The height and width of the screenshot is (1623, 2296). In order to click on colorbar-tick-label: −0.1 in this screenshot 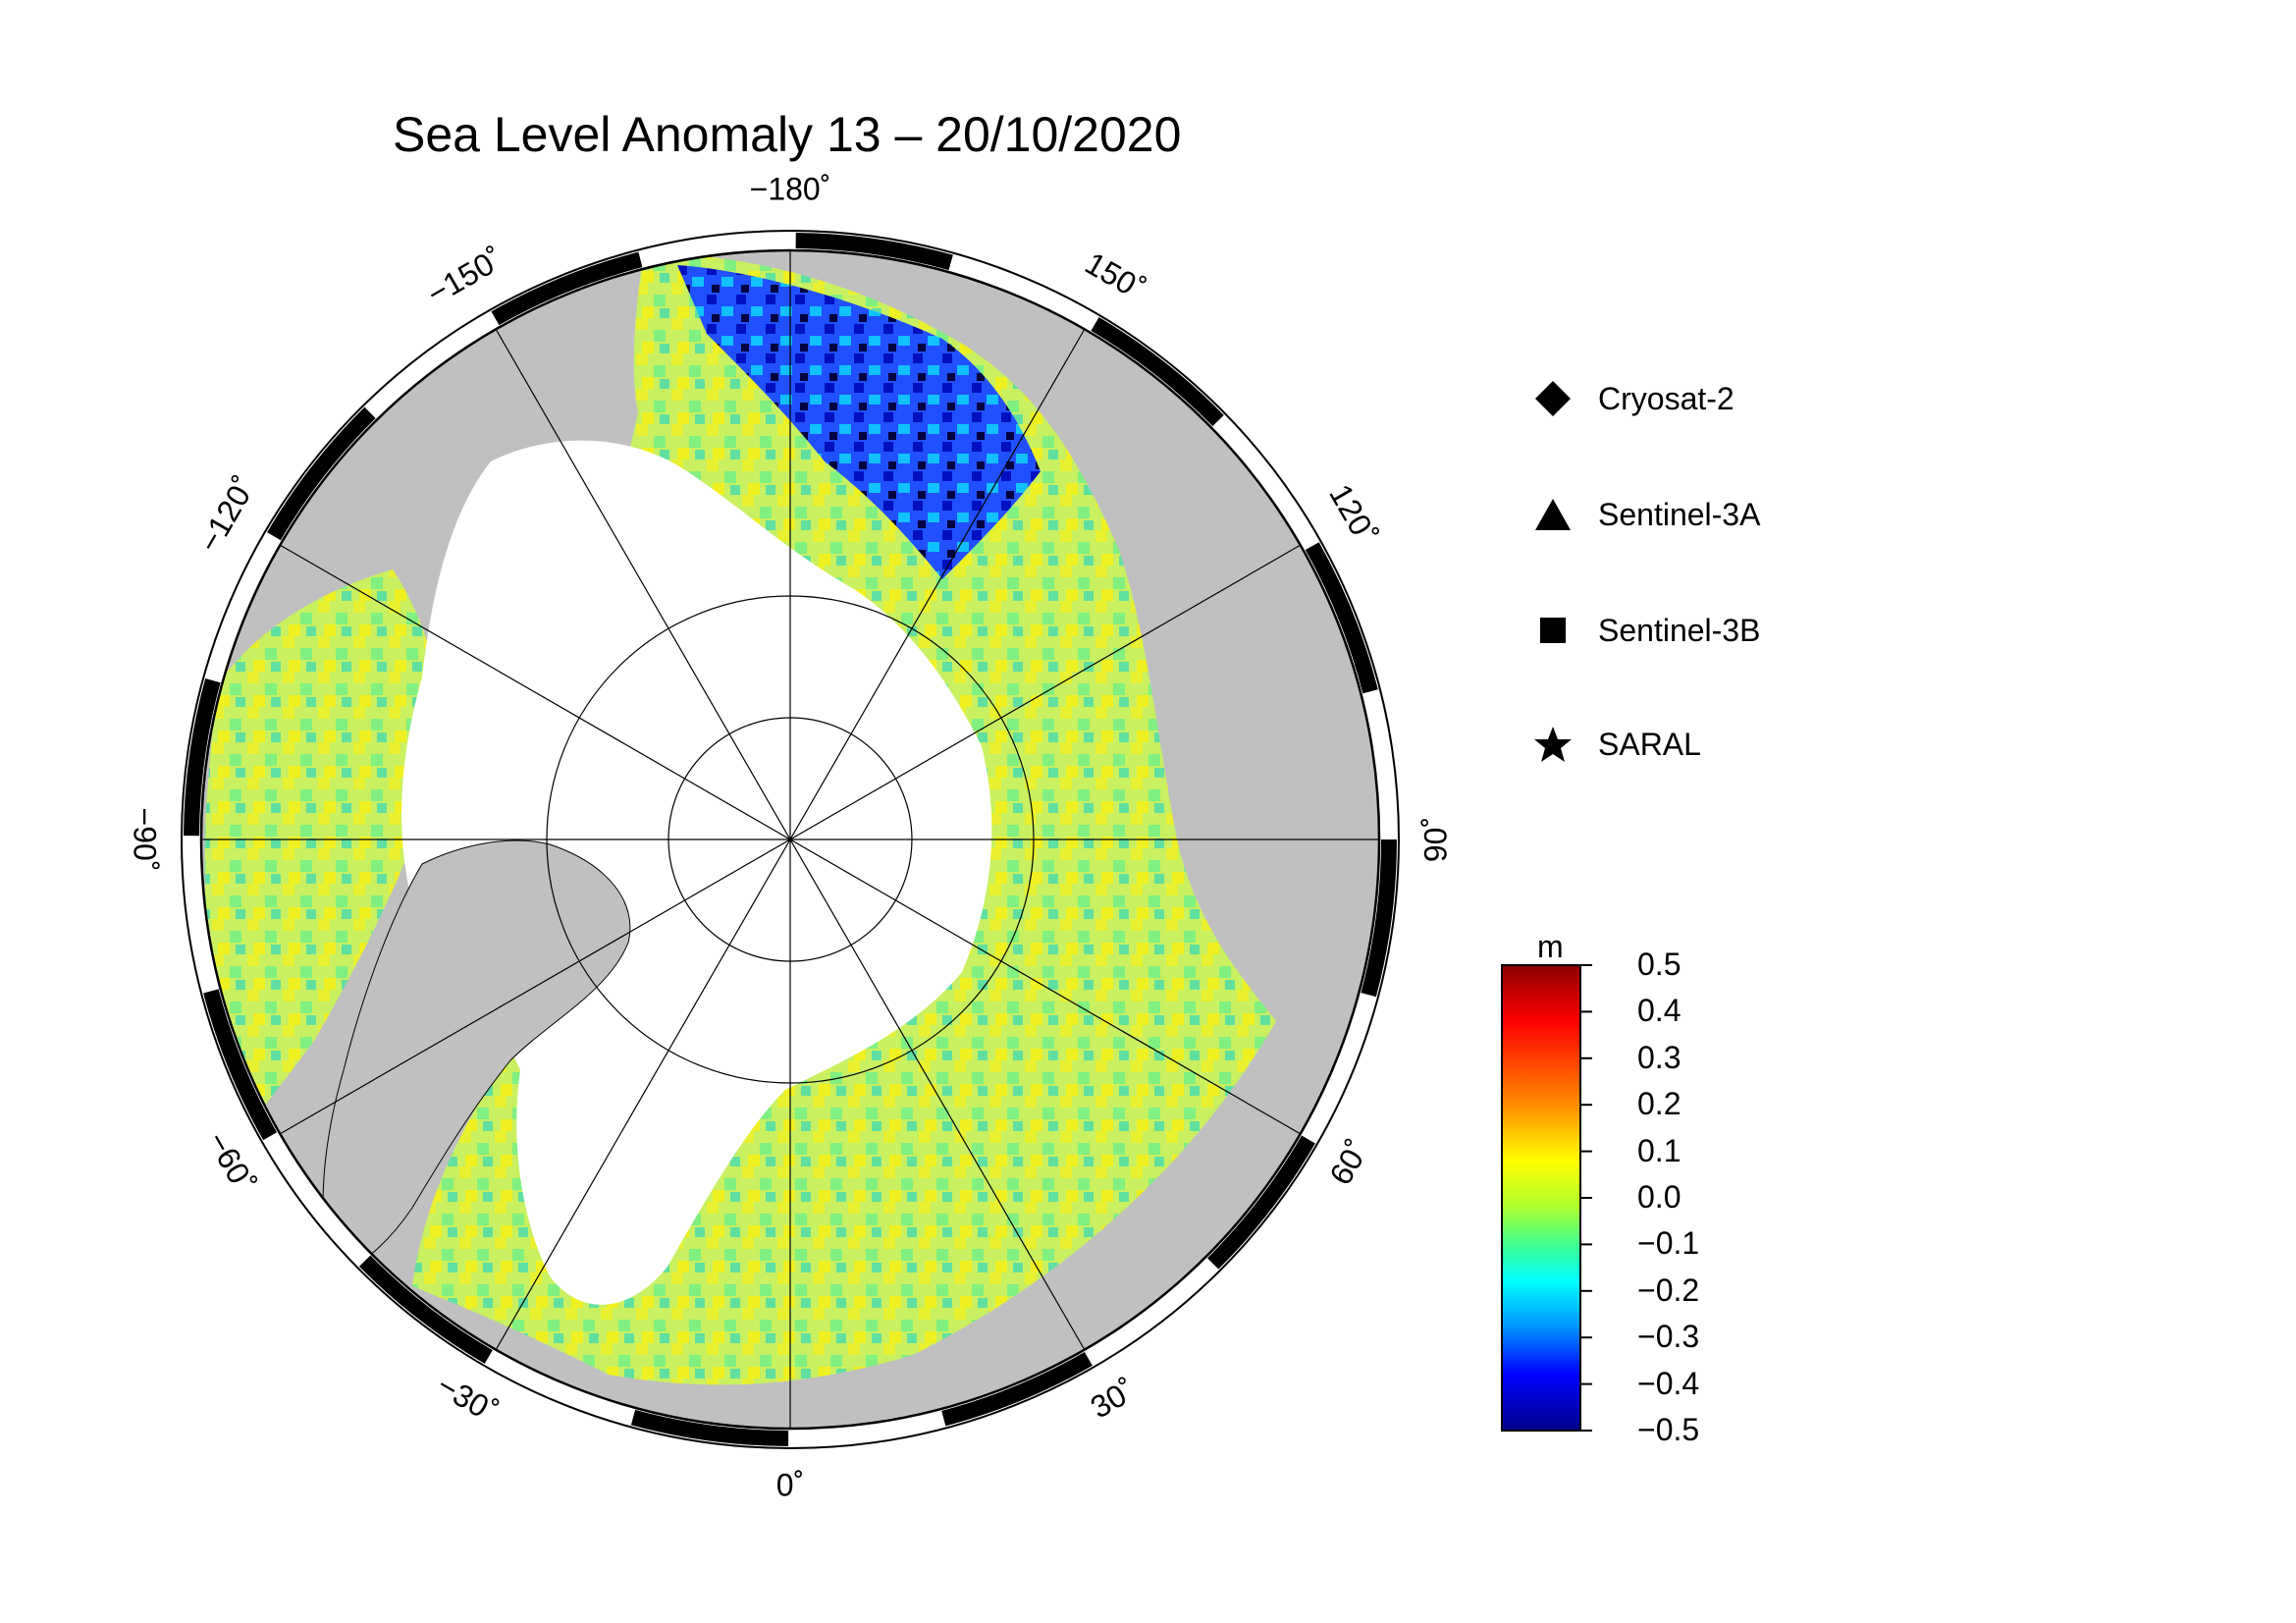, I will do `click(1668, 1243)`.